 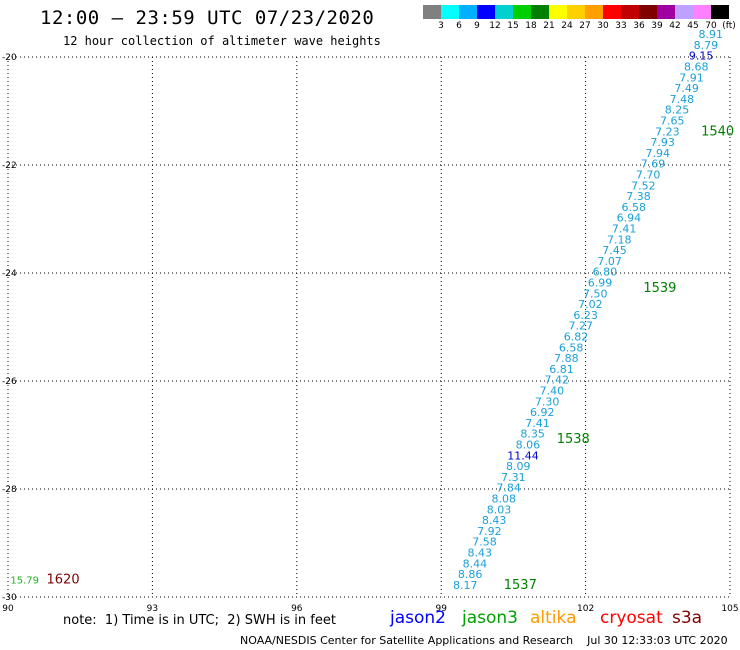 I want to click on lat-tick-label: -20, so click(x=9, y=58).